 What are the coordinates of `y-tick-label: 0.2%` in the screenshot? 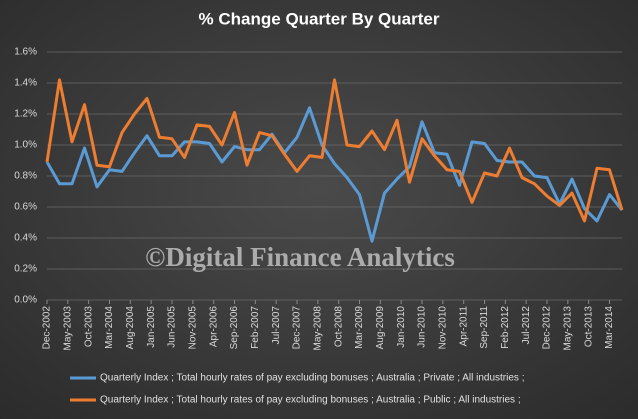 It's located at (25, 269).